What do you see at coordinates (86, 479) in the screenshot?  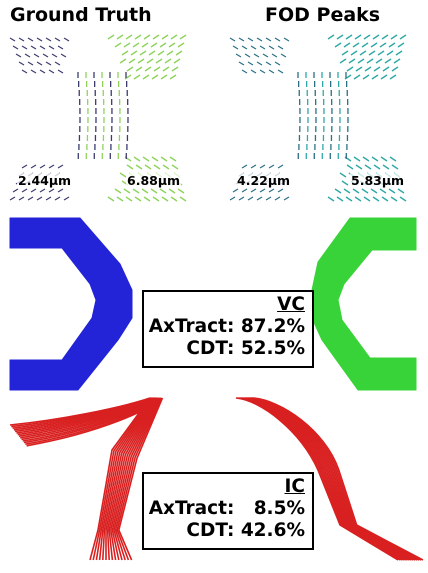 I see `ic-left-fibres` at bounding box center [86, 479].